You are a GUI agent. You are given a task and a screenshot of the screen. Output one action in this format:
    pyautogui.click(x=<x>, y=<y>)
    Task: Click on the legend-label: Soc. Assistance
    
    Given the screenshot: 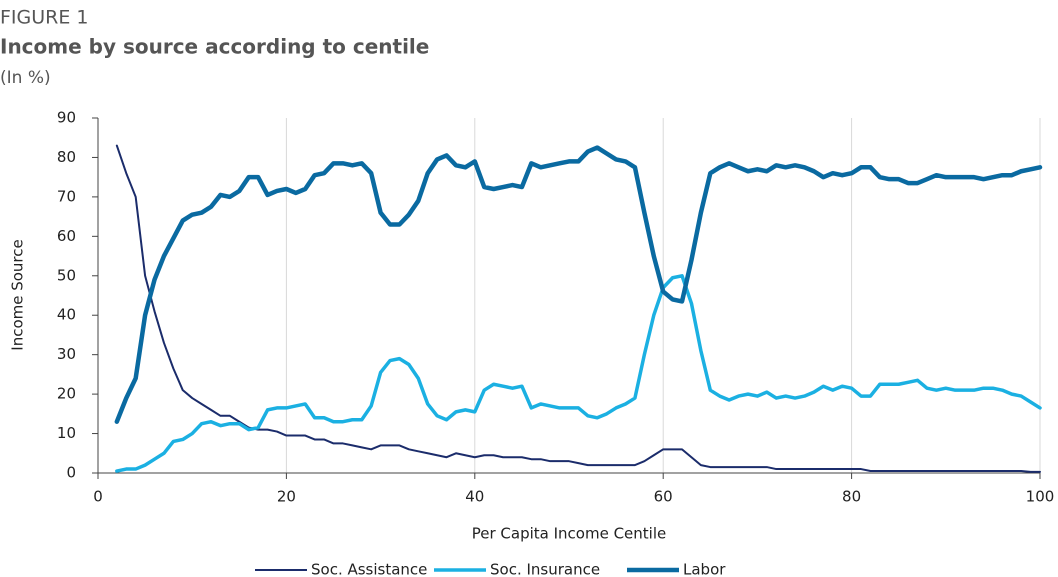 What is the action you would take?
    pyautogui.click(x=369, y=569)
    